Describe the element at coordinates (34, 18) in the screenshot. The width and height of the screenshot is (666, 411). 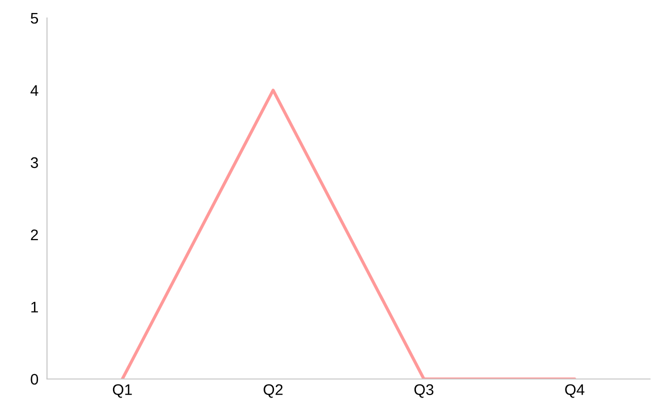
I see `y-tick-label: 5` at that location.